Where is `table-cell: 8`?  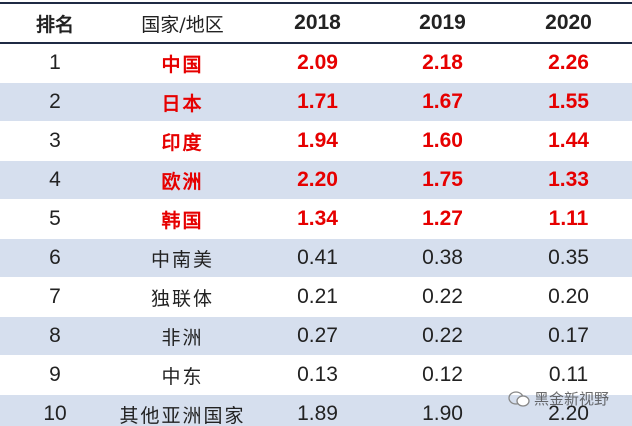 table-cell: 8 is located at coordinates (55, 336).